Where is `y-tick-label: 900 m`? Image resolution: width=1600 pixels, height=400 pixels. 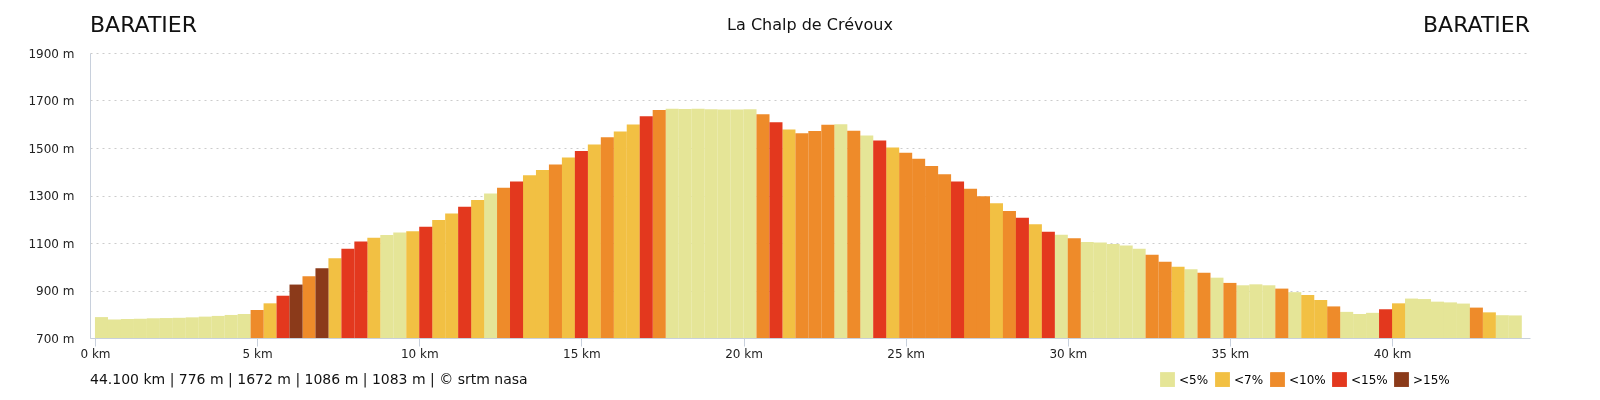 y-tick-label: 900 m is located at coordinates (55, 291).